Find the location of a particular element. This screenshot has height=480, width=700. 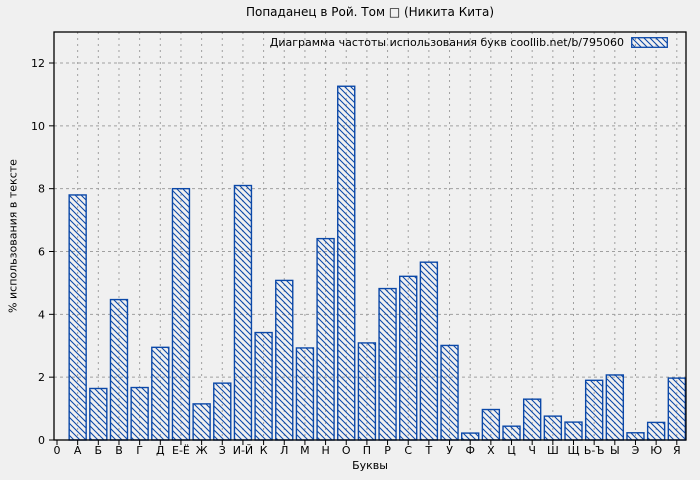

y-axis-title: % использования в тексте is located at coordinates (13, 236).